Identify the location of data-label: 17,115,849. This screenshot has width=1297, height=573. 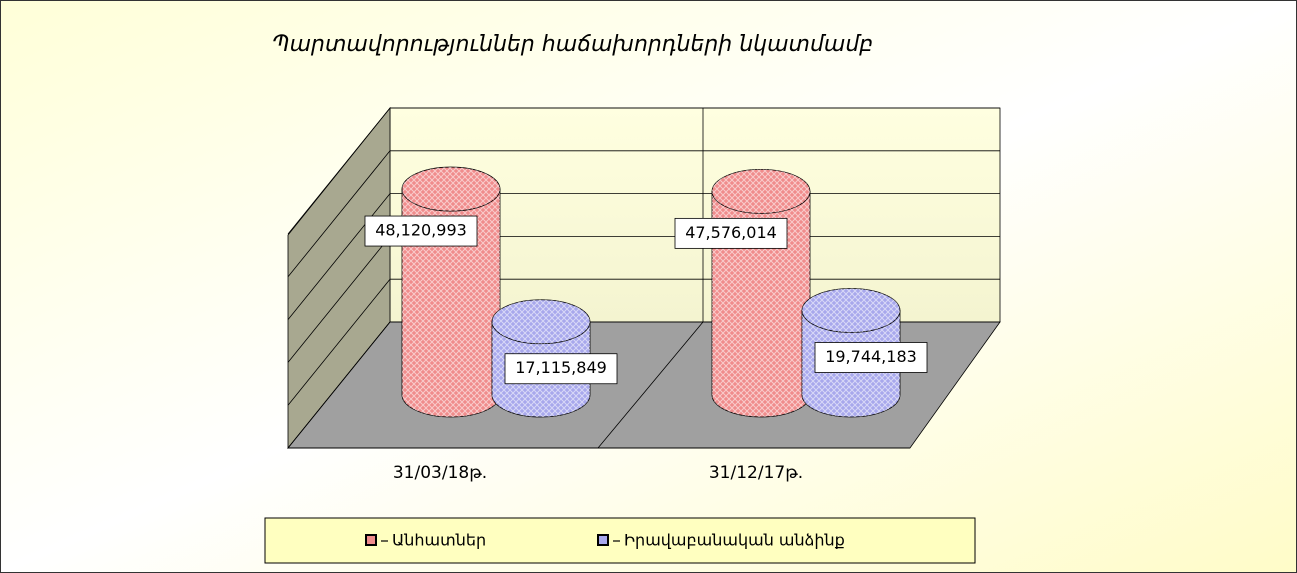
(561, 367).